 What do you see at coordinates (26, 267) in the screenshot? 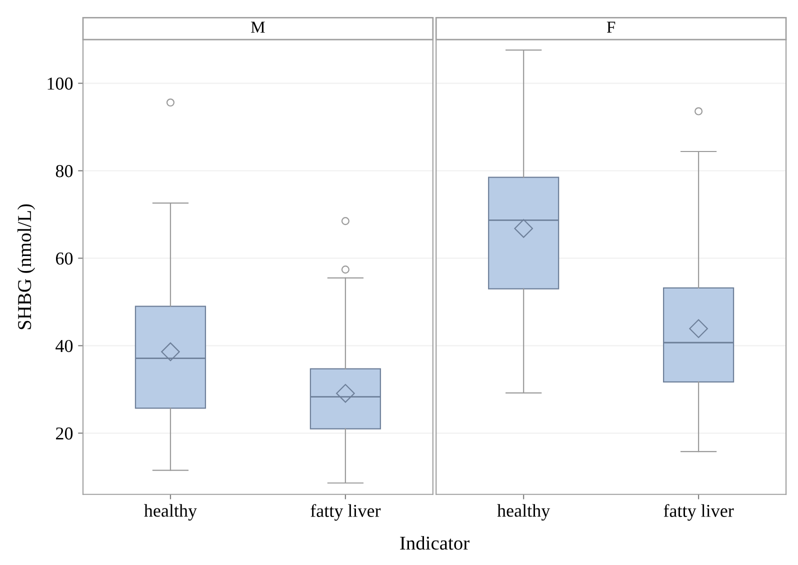
I see `y-axis-title: SHBG (nmol/L)` at bounding box center [26, 267].